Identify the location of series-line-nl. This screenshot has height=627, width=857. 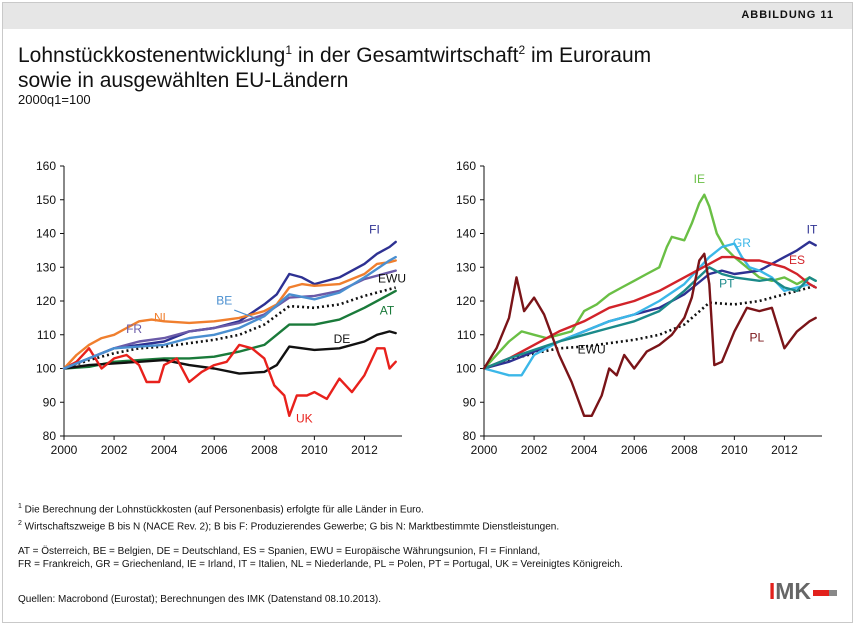
(229, 314).